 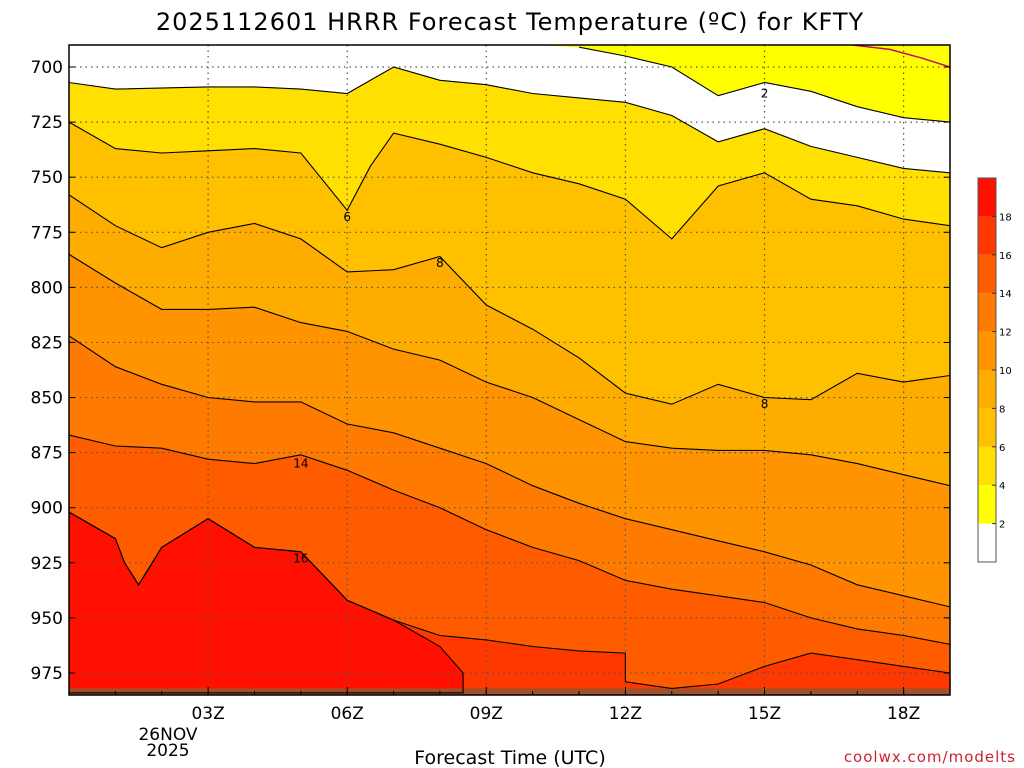 What do you see at coordinates (47, 454) in the screenshot?
I see `y-tick-label: 875` at bounding box center [47, 454].